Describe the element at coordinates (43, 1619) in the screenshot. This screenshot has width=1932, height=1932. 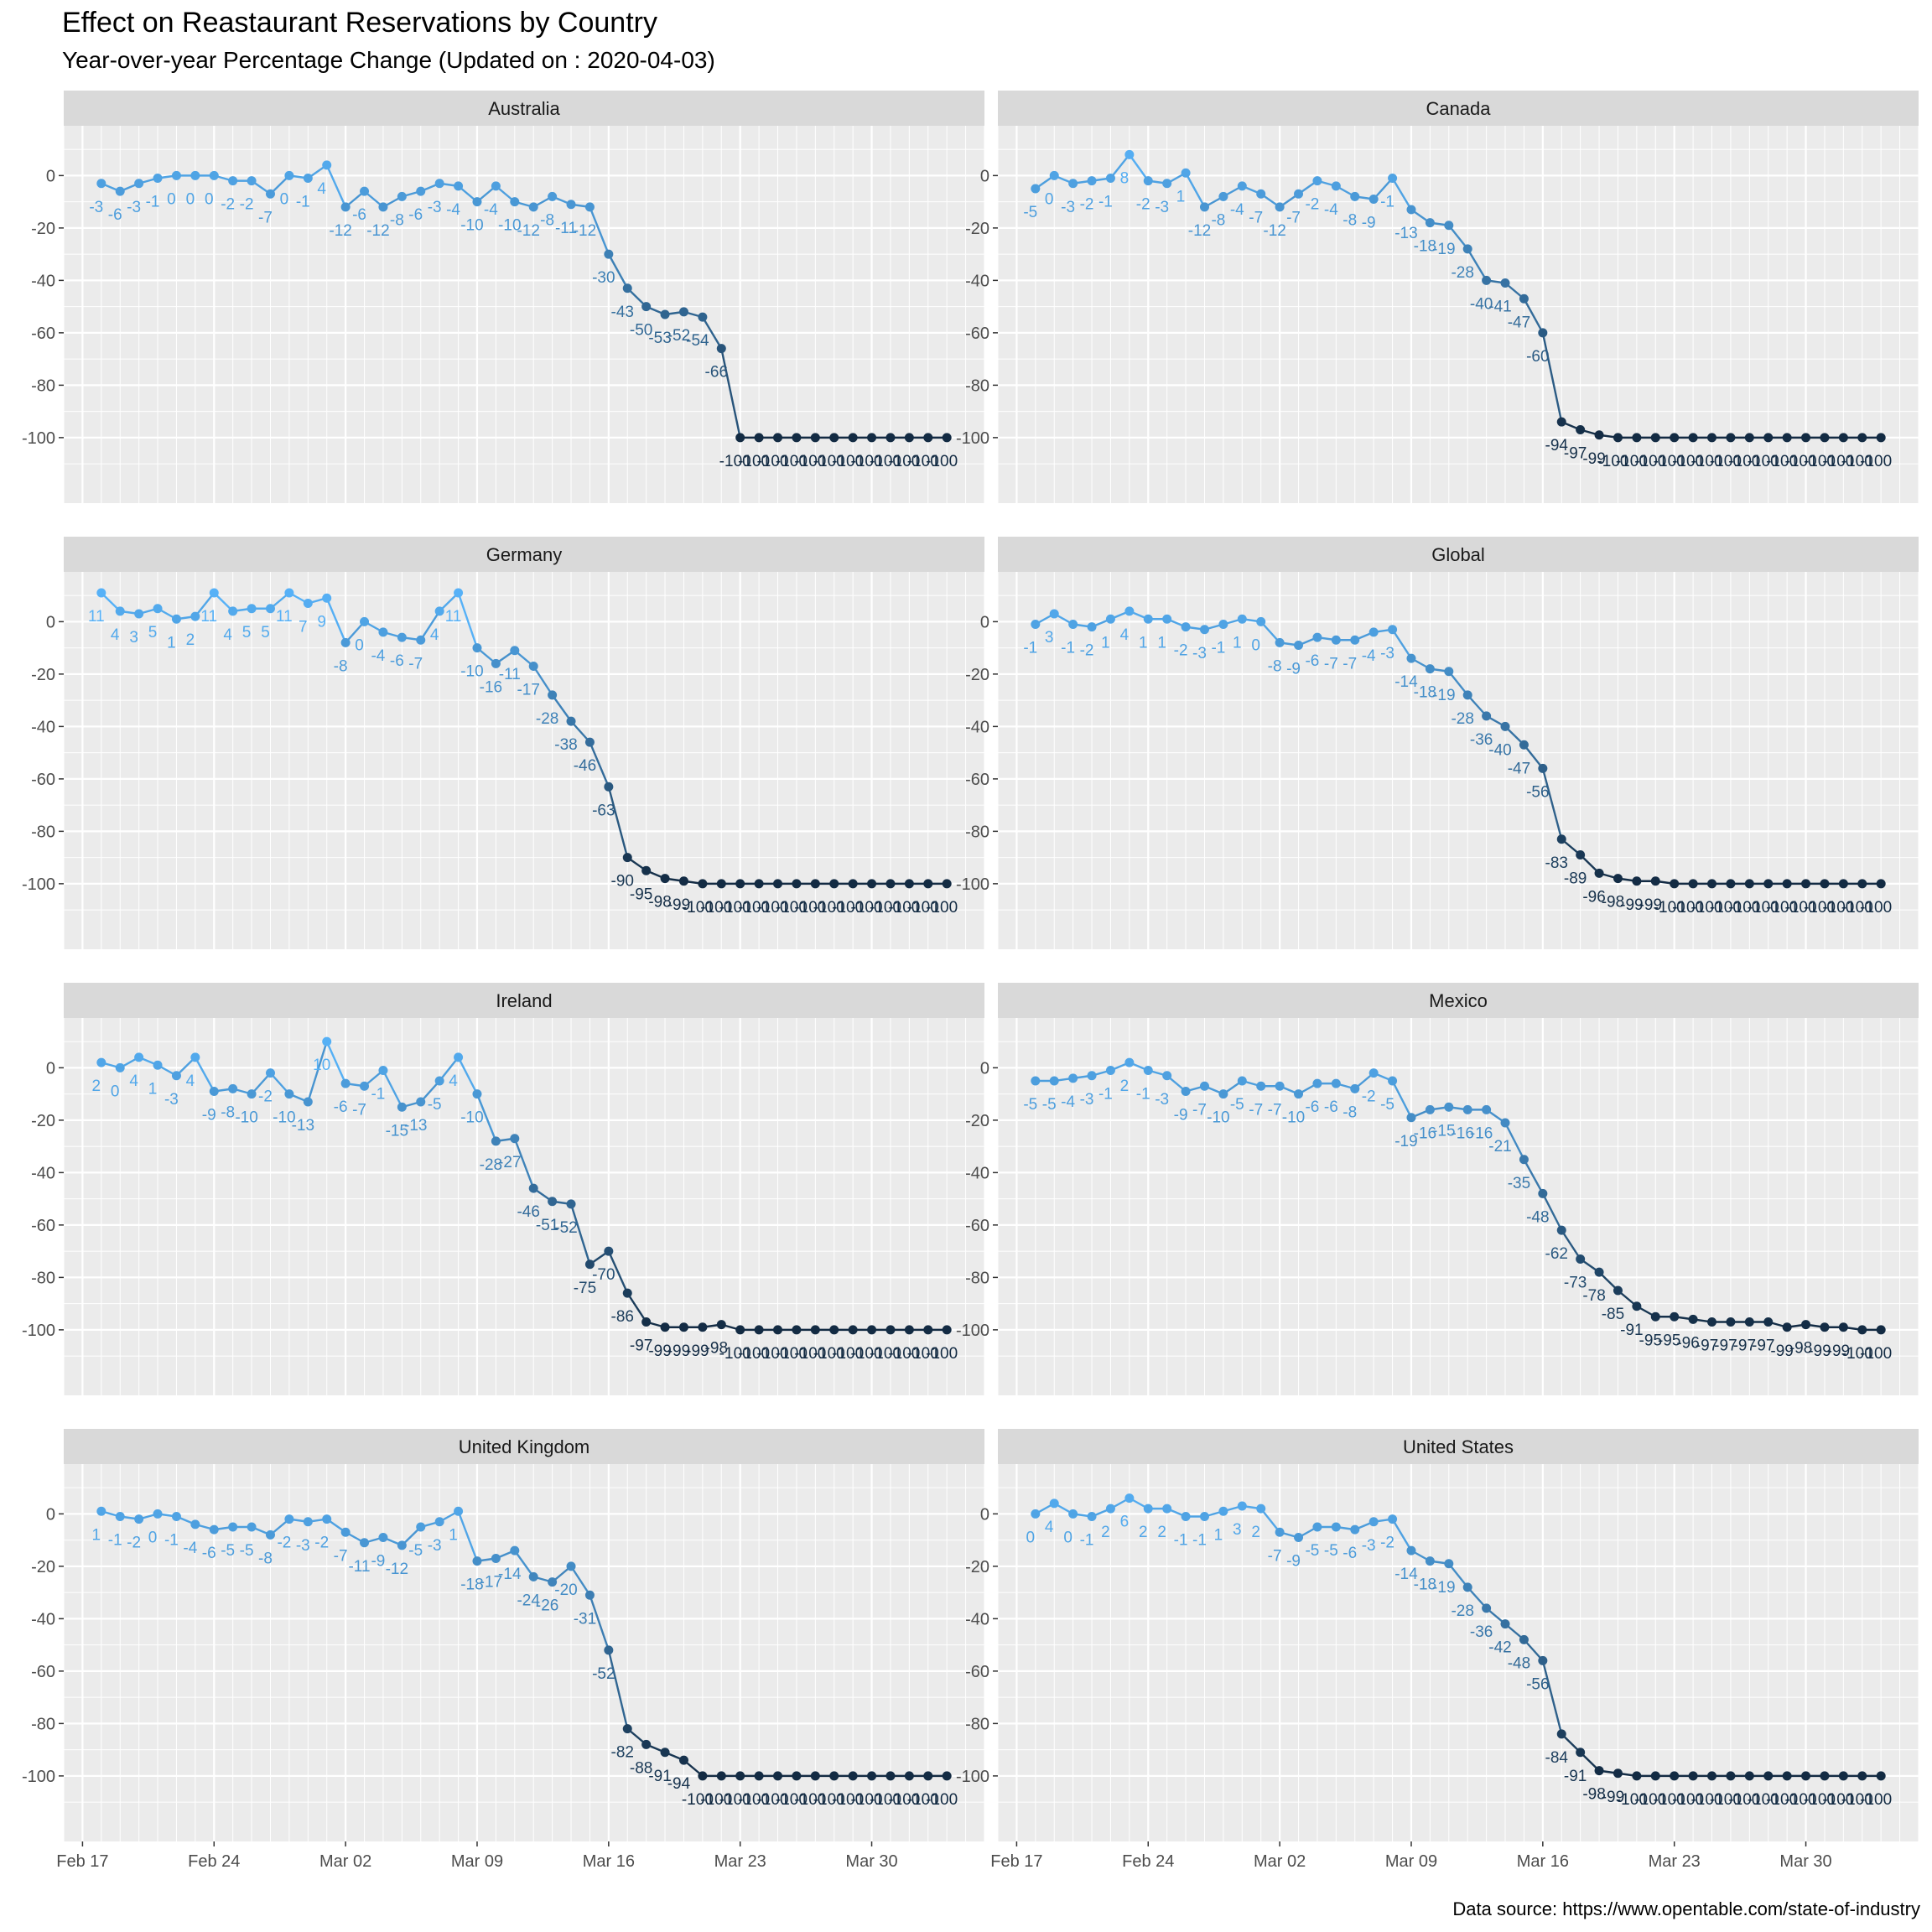
I see `y-tick-label: -40` at that location.